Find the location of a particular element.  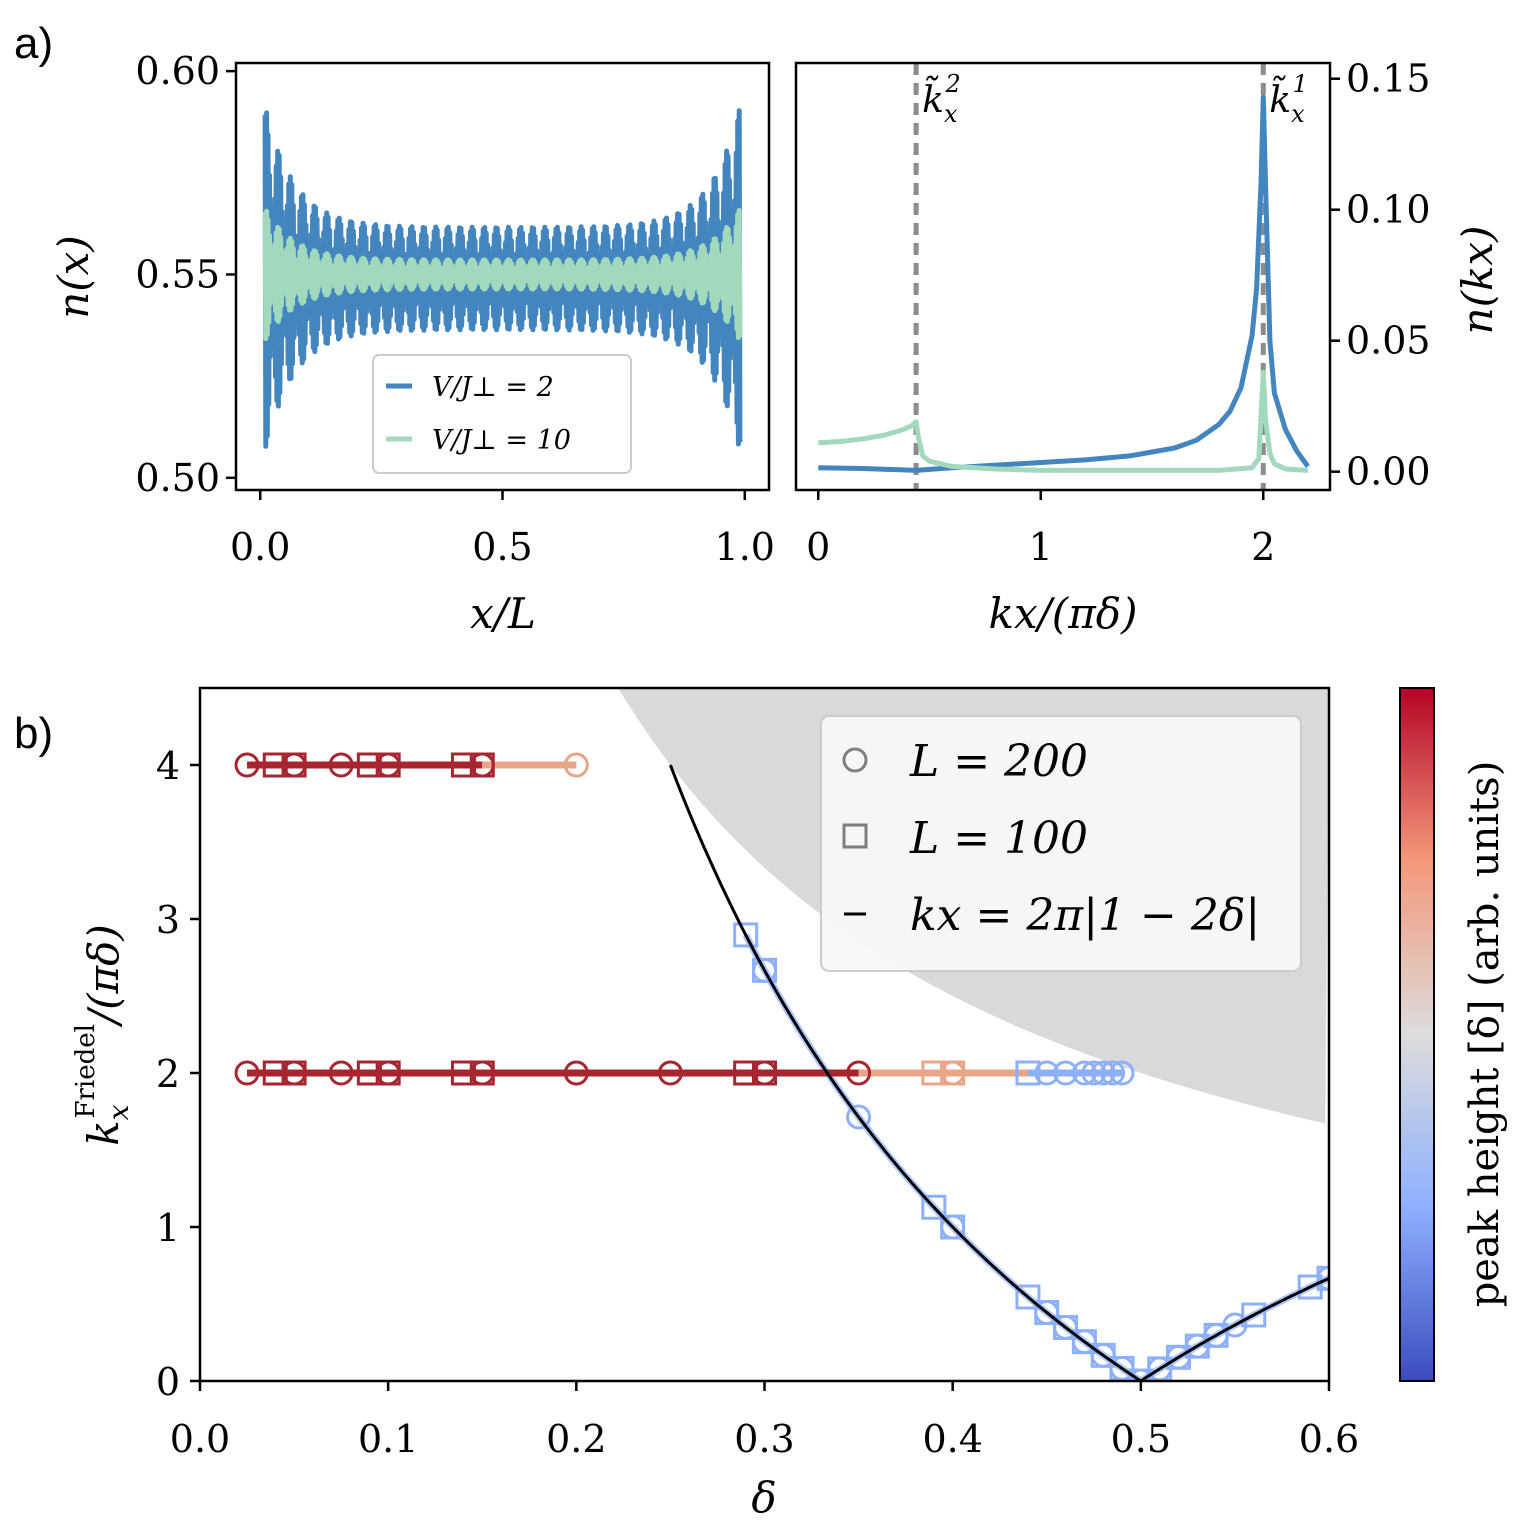

friedel-xtick-label: 0.4 is located at coordinates (952, 1439).